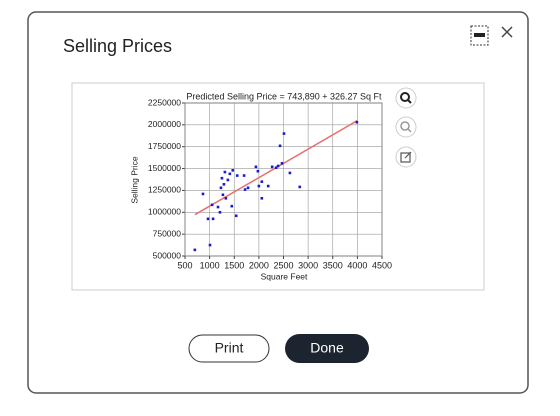 The width and height of the screenshot is (560, 416). I want to click on x-tick-label: 4500, so click(382, 265).